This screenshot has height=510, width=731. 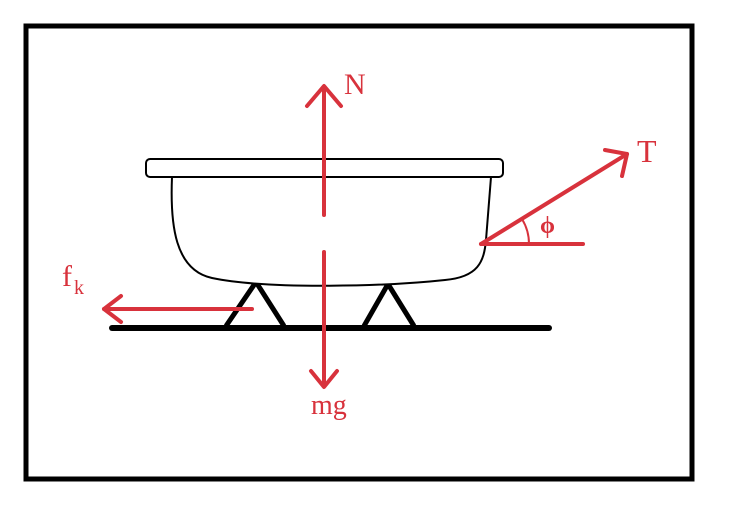 I want to click on tension-arrowhead, so click(x=616, y=163).